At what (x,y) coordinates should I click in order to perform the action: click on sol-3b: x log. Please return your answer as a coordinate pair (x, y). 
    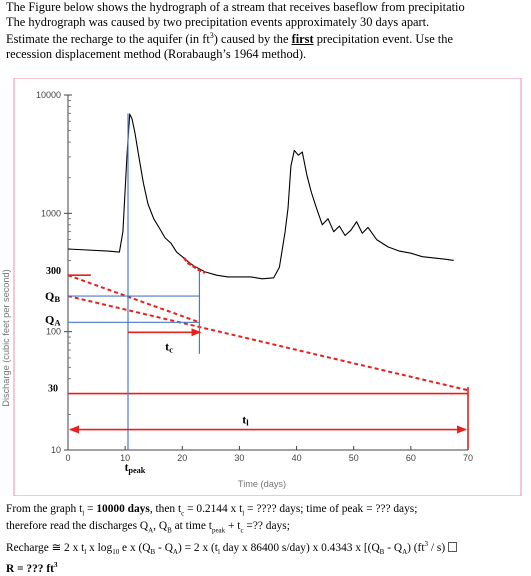
    Looking at the image, I should click on (99, 547).